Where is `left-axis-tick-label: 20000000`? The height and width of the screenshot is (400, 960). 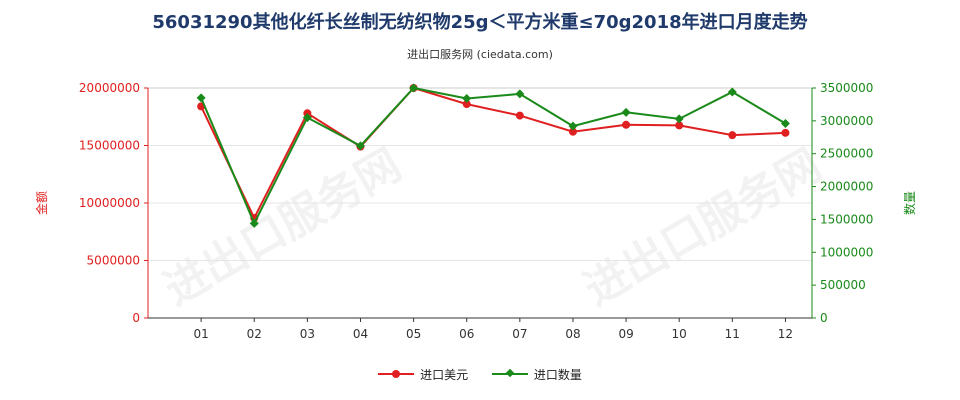
left-axis-tick-label: 20000000 is located at coordinates (109, 88).